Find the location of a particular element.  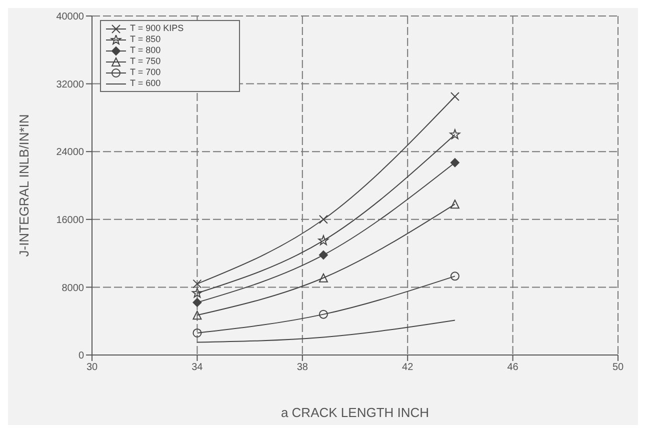

x-tick-label: 38 is located at coordinates (302, 368).